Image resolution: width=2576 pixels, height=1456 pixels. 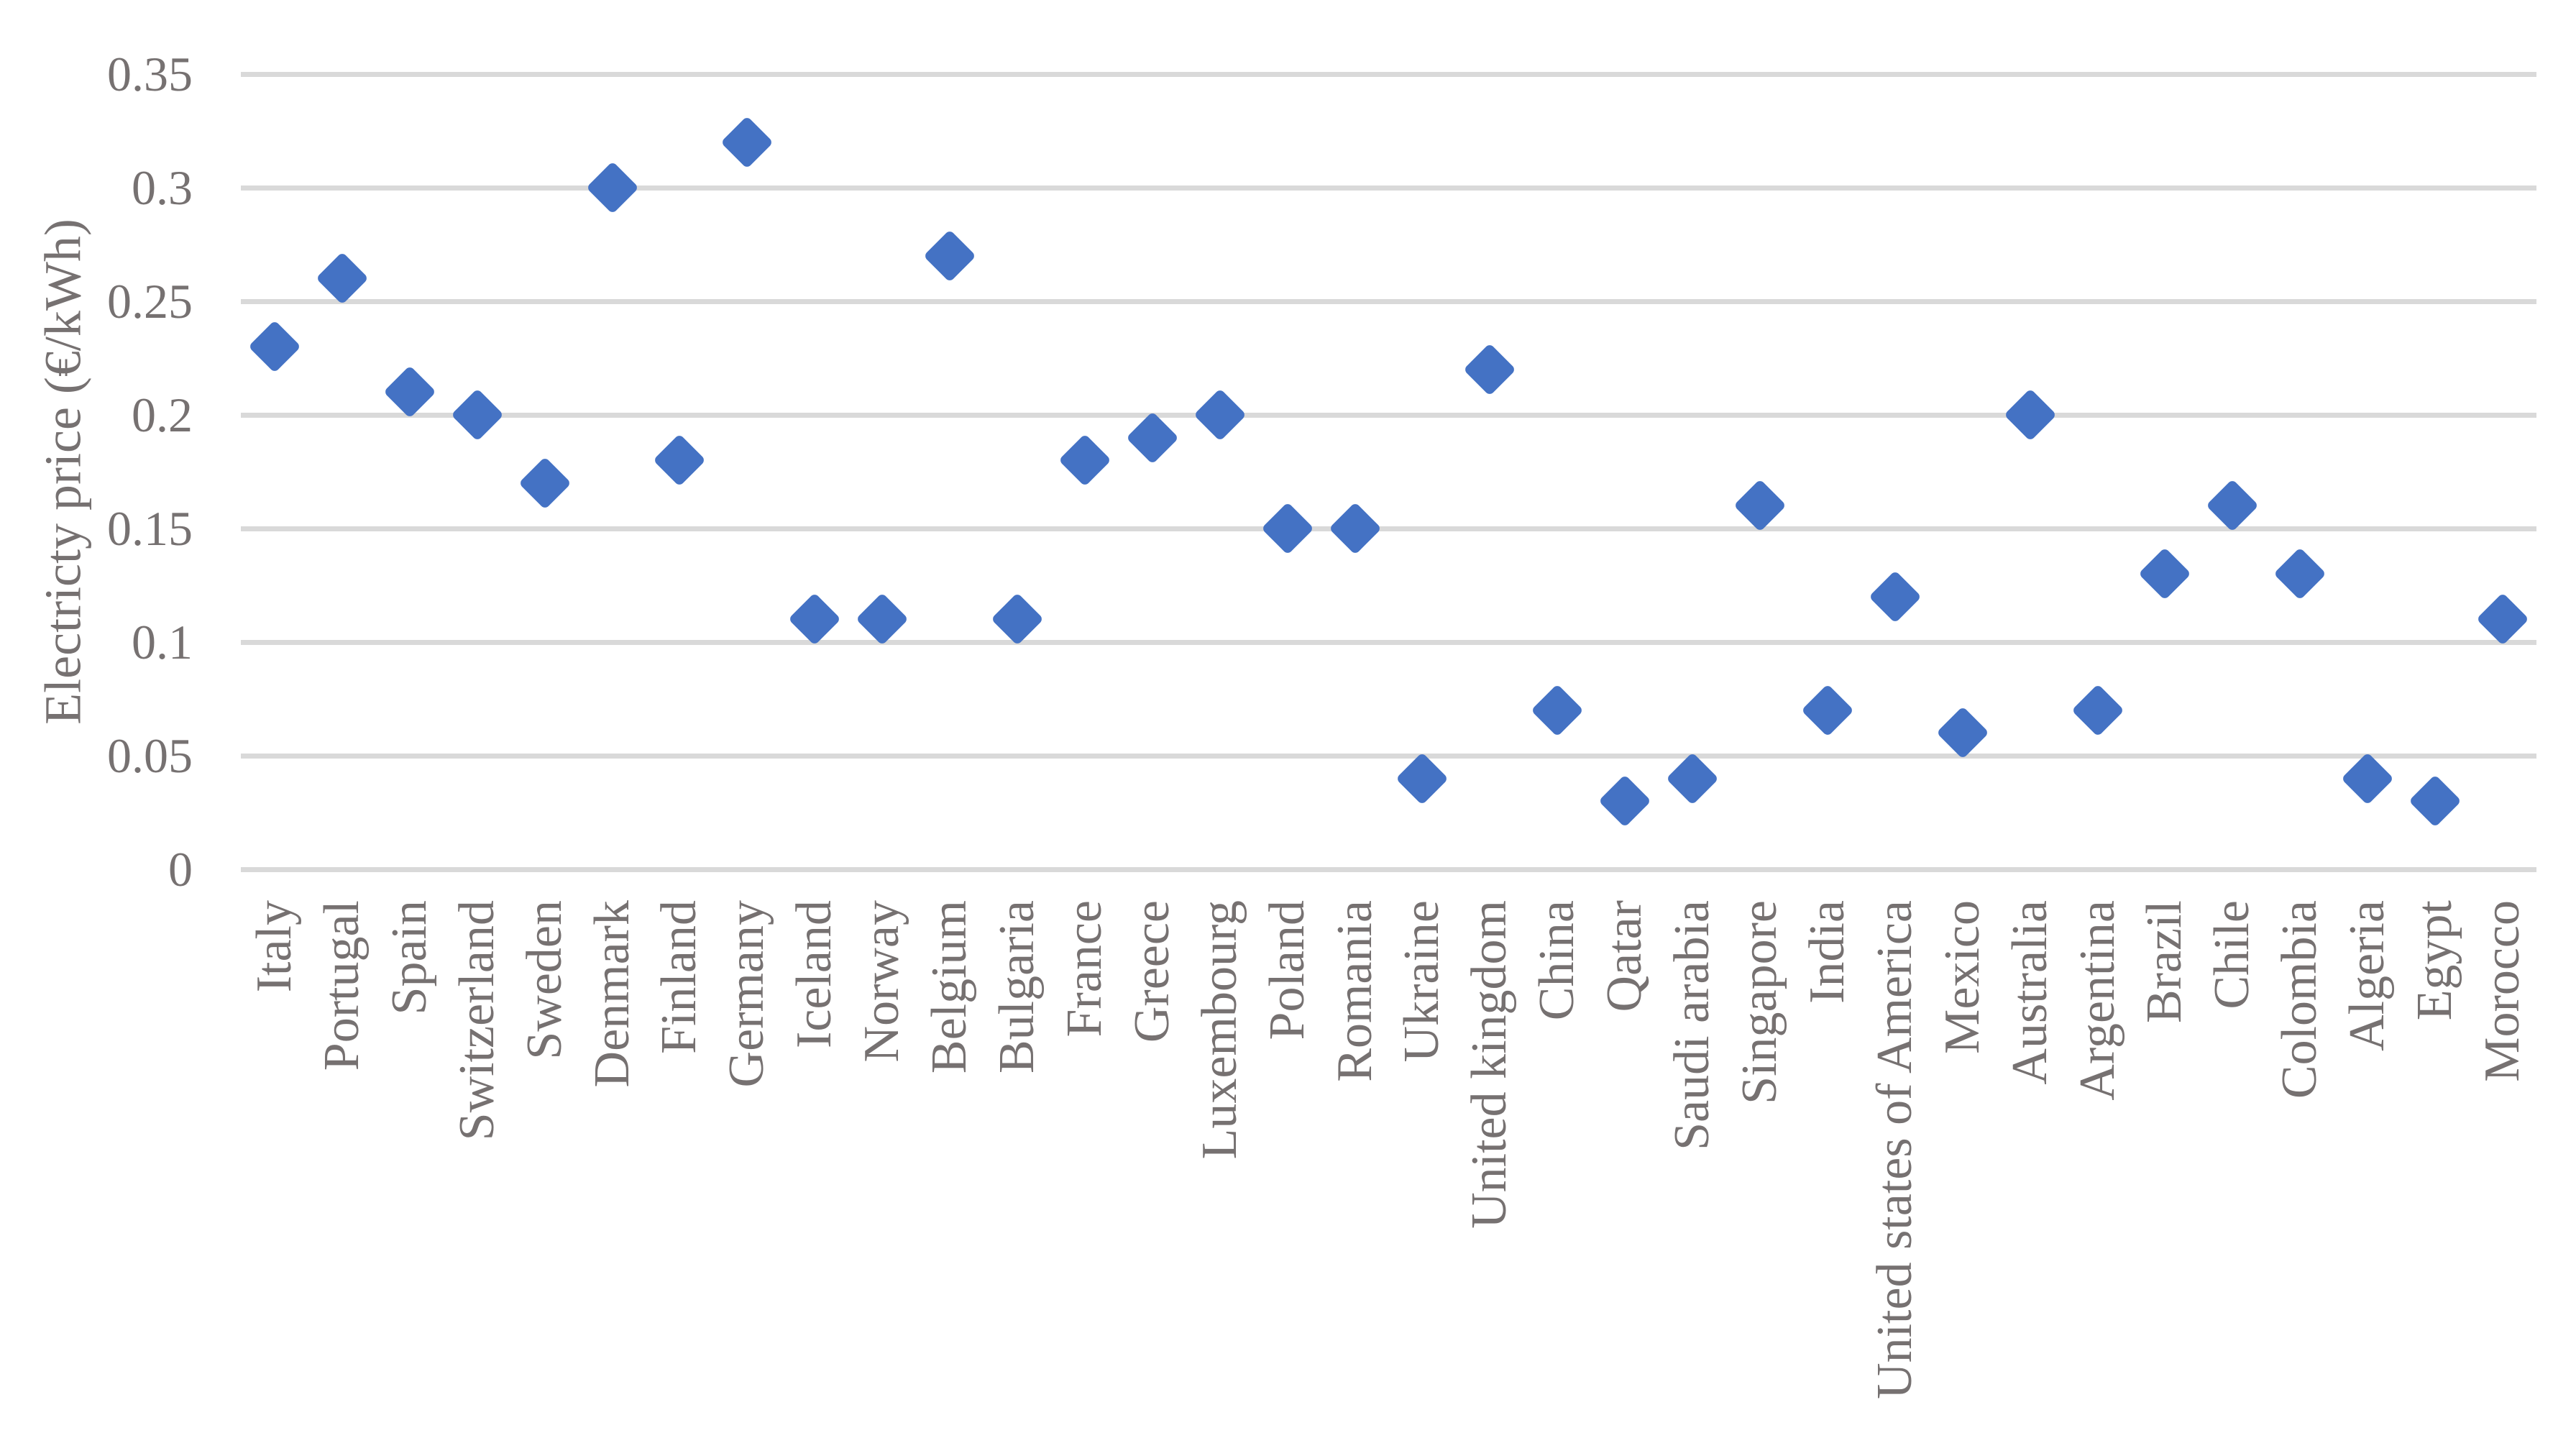 What do you see at coordinates (409, 958) in the screenshot?
I see `x-axis-label: Spain` at bounding box center [409, 958].